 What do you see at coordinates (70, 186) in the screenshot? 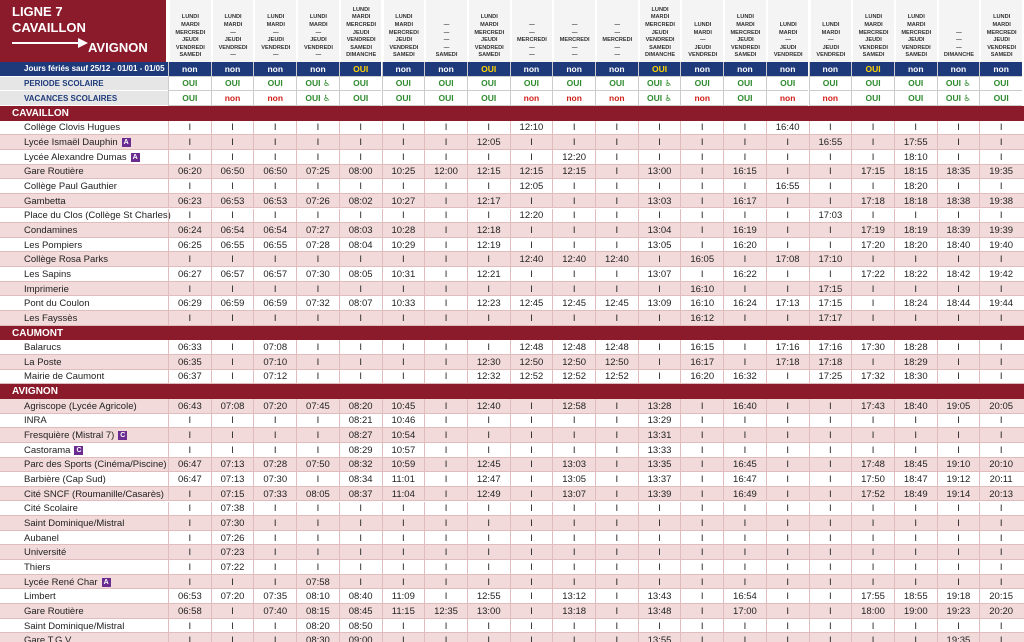
I see `stop-label: Collège Paul Gauthier` at bounding box center [70, 186].